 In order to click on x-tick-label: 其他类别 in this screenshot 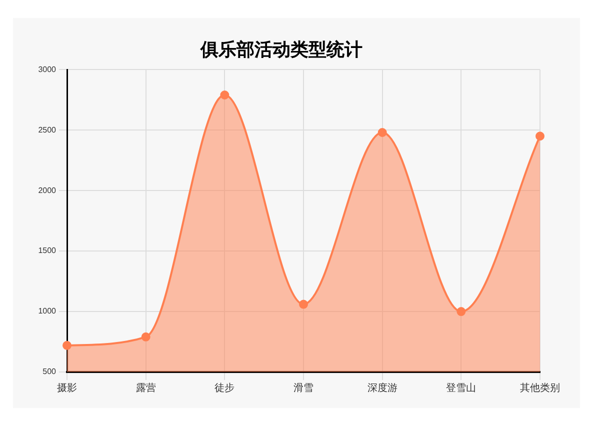, I will do `click(540, 388)`.